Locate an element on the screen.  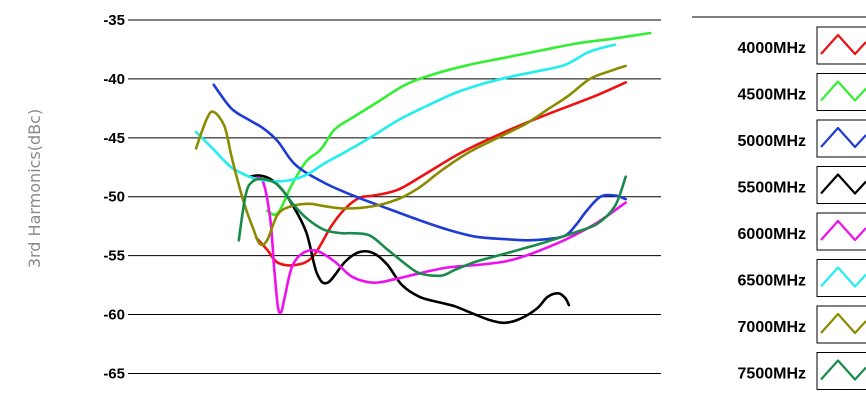
y-tick-label: -40 is located at coordinates (114, 79).